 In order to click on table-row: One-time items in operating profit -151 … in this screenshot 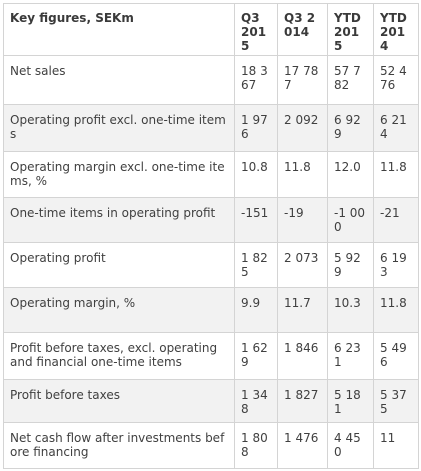, I will do `click(211, 220)`.